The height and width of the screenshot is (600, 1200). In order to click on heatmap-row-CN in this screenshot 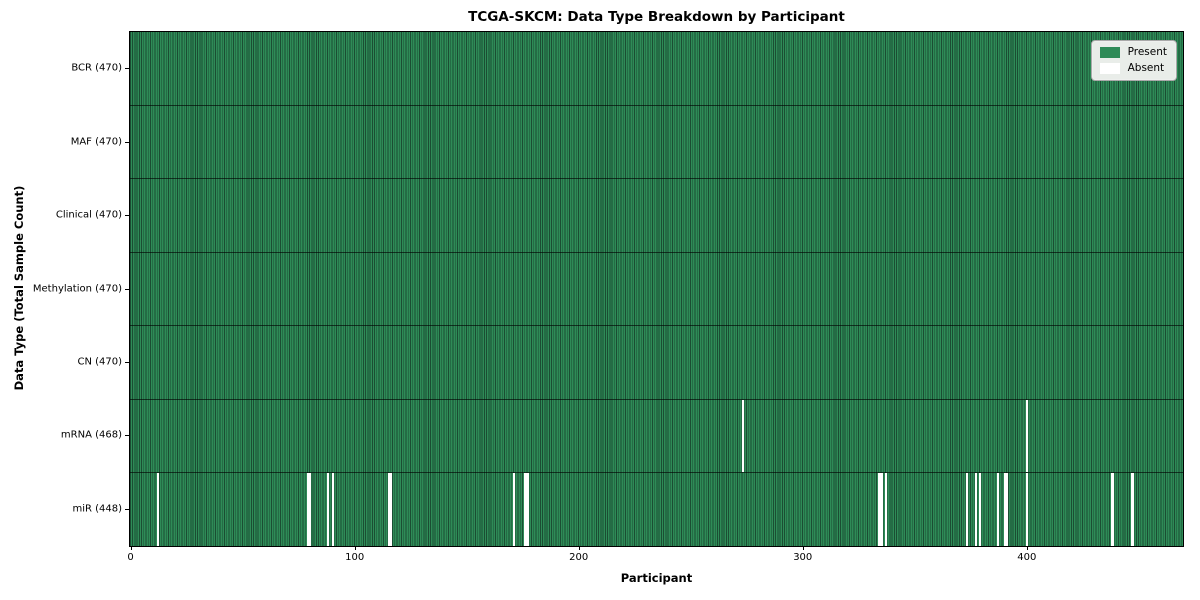, I will do `click(656, 362)`.